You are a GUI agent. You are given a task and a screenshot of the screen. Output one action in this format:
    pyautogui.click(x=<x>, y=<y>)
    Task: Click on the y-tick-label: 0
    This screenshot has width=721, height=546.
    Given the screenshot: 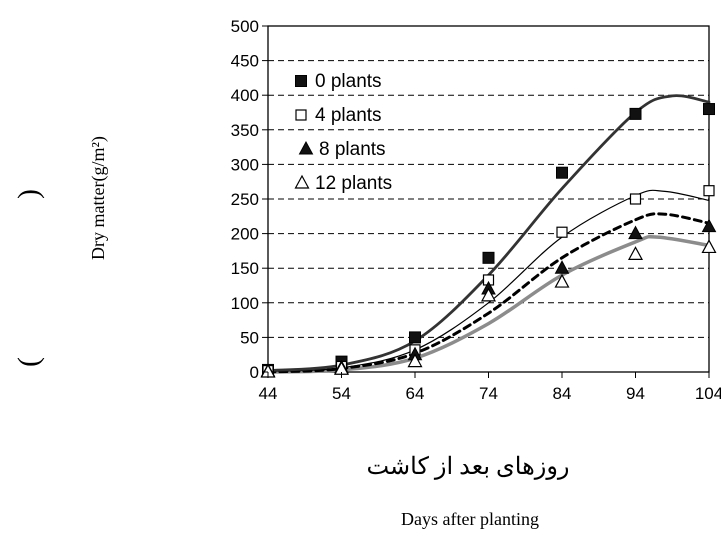 What is the action you would take?
    pyautogui.click(x=254, y=372)
    